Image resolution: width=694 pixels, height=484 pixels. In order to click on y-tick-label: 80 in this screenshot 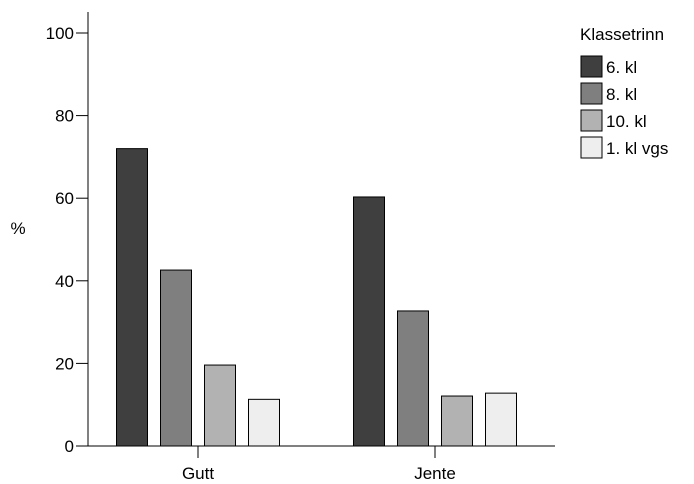, I will do `click(64, 116)`.